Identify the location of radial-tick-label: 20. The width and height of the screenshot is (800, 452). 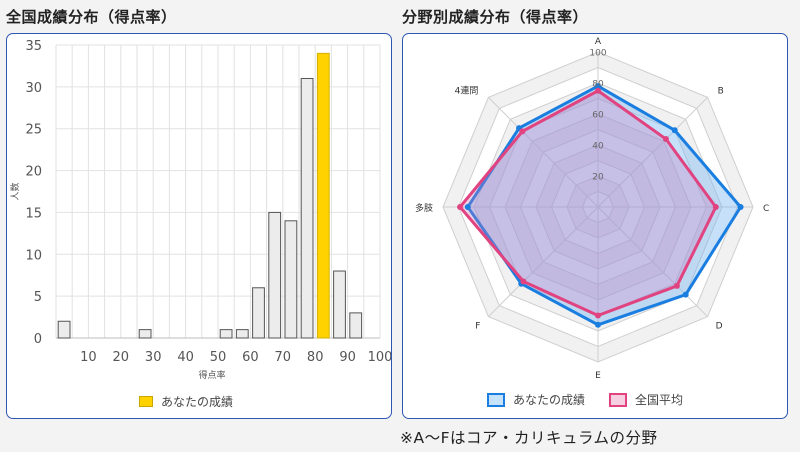
(598, 178).